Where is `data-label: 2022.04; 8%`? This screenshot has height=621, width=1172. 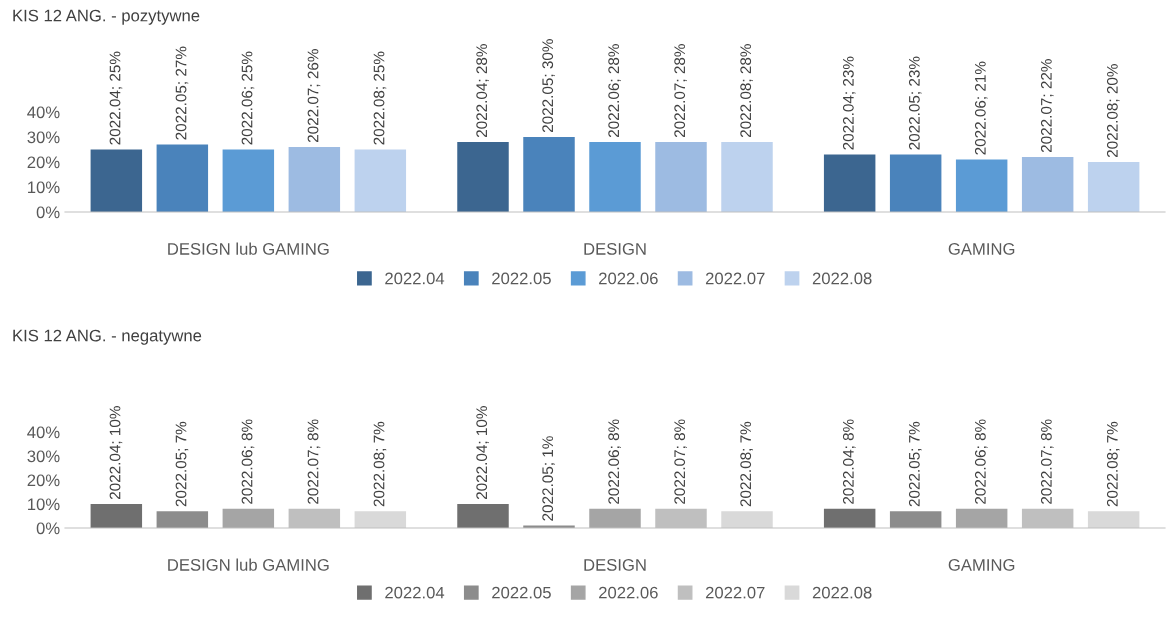
data-label: 2022.04; 8% is located at coordinates (849, 461).